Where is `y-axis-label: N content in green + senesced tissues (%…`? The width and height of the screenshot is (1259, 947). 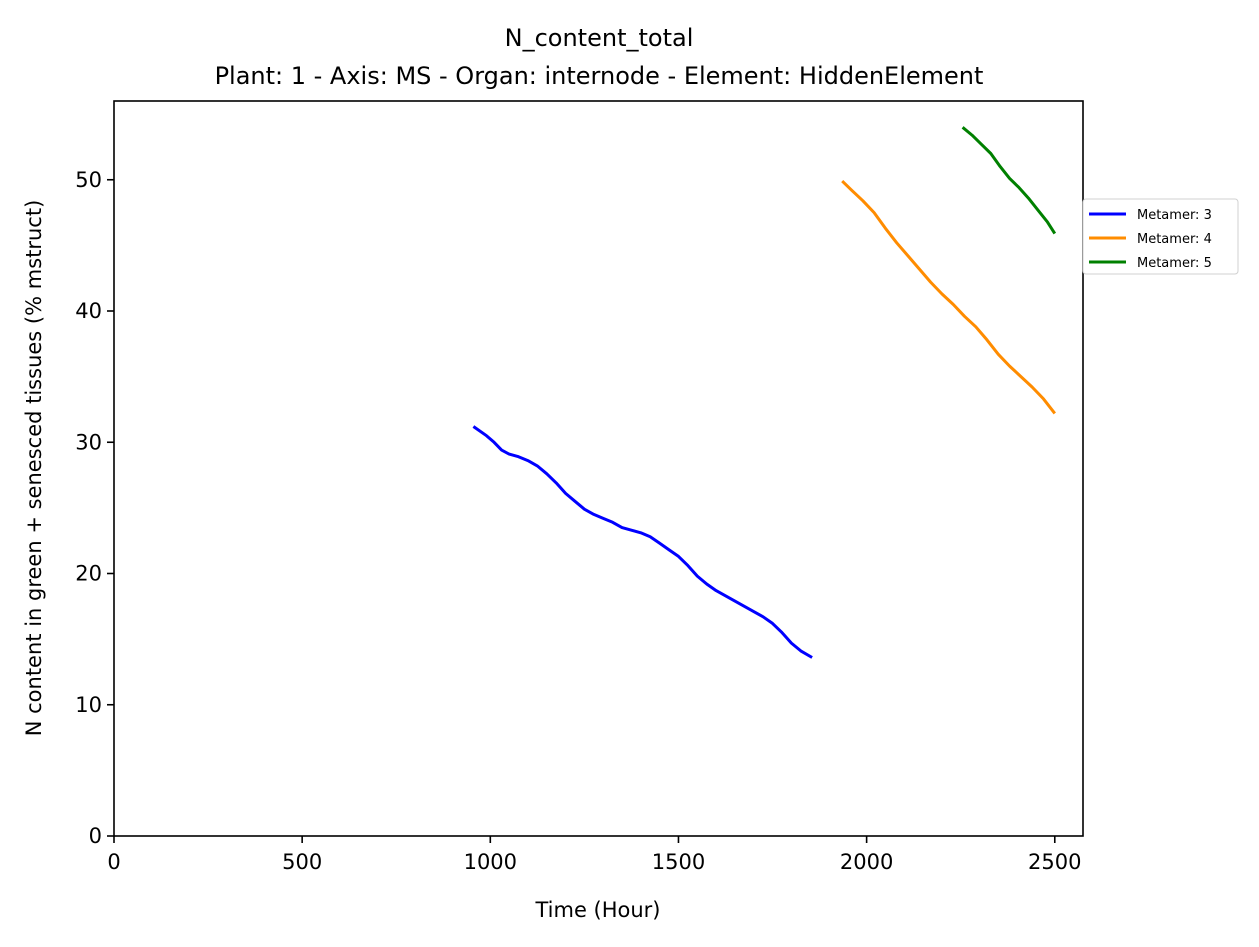 y-axis-label: N content in green + senesced tissues (%… is located at coordinates (34, 468).